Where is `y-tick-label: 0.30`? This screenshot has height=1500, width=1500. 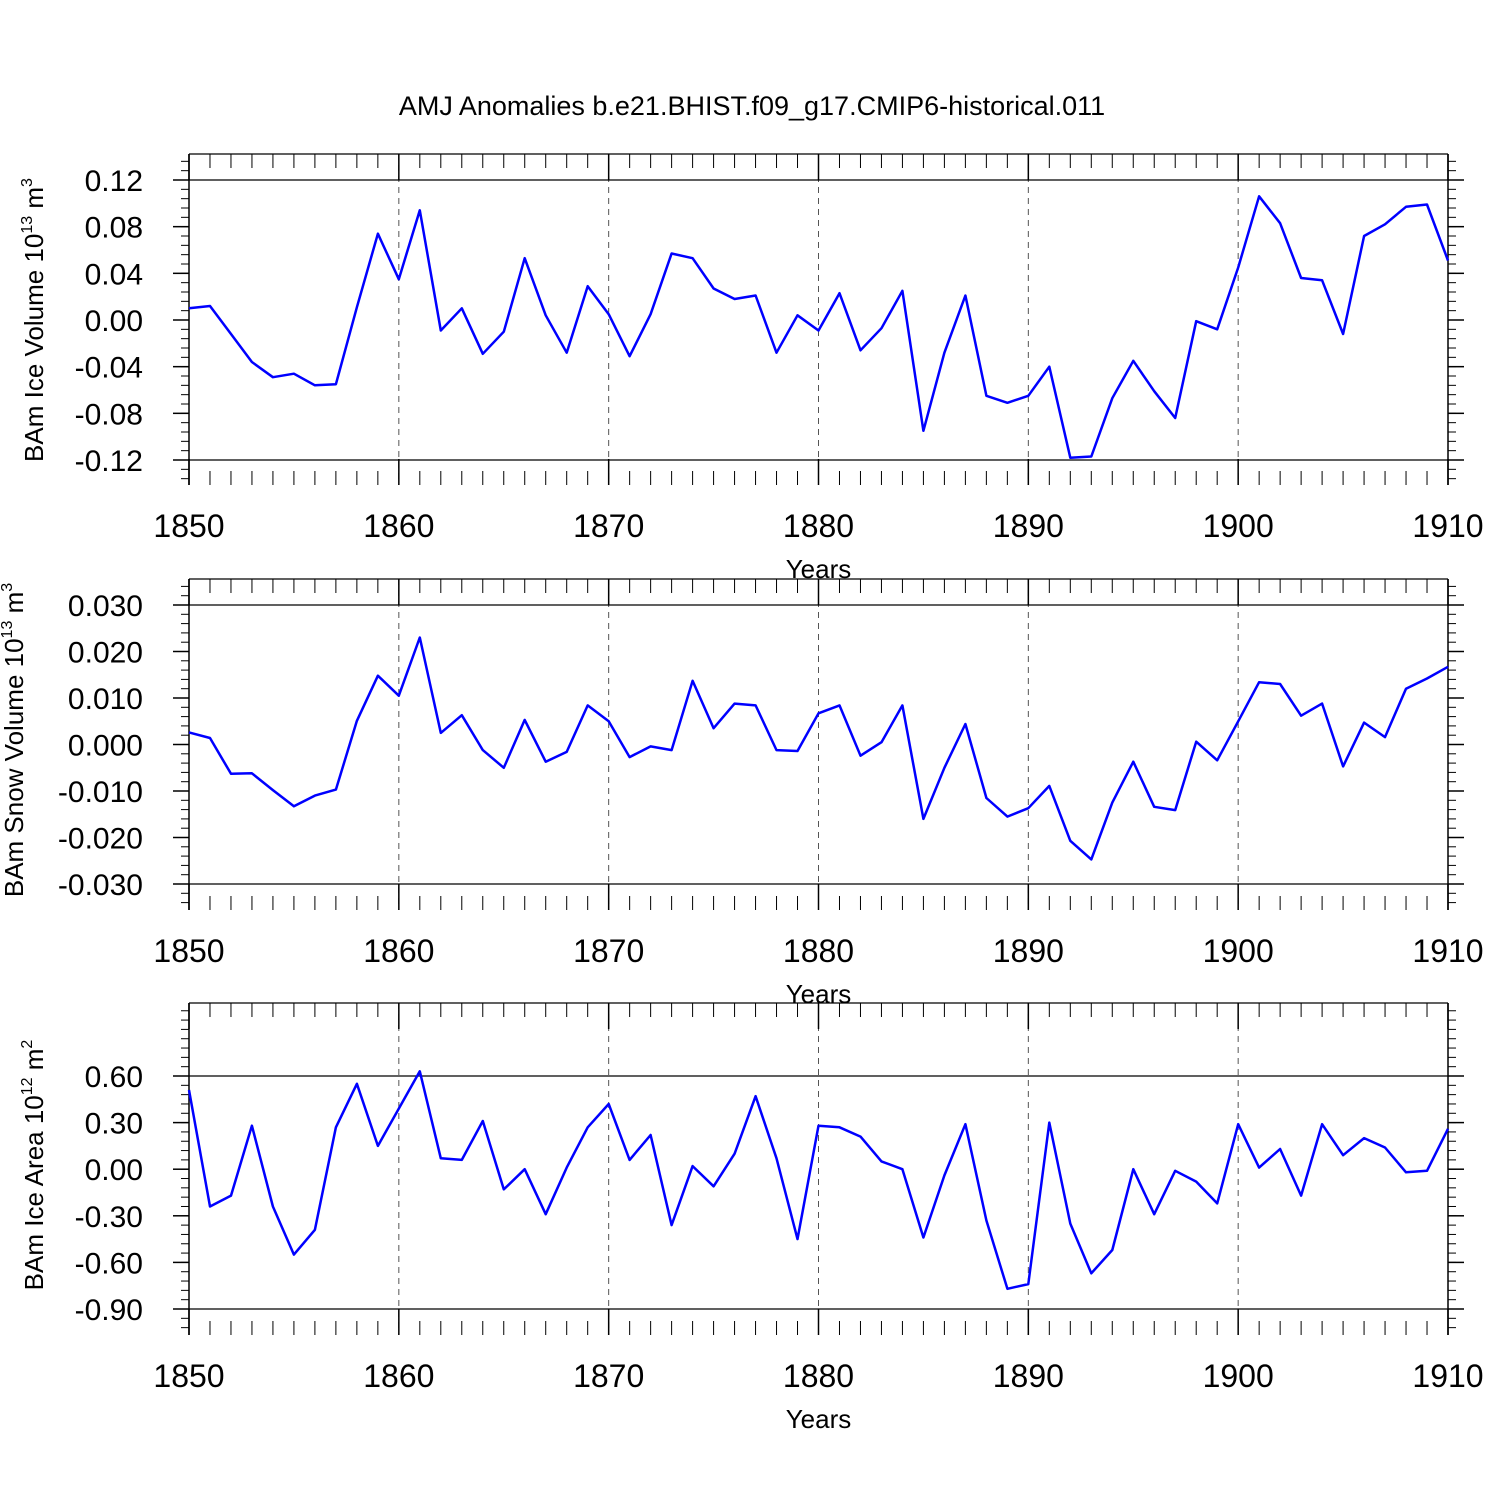
y-tick-label: 0.30 is located at coordinates (114, 1124).